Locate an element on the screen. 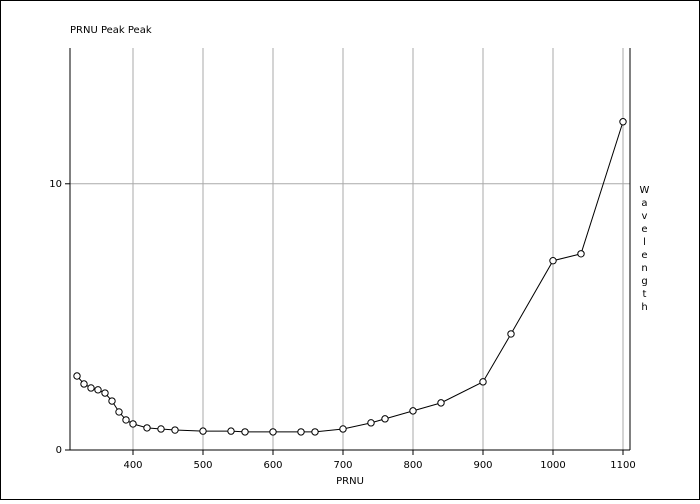  y-axis-label: Wavelength is located at coordinates (644, 250).